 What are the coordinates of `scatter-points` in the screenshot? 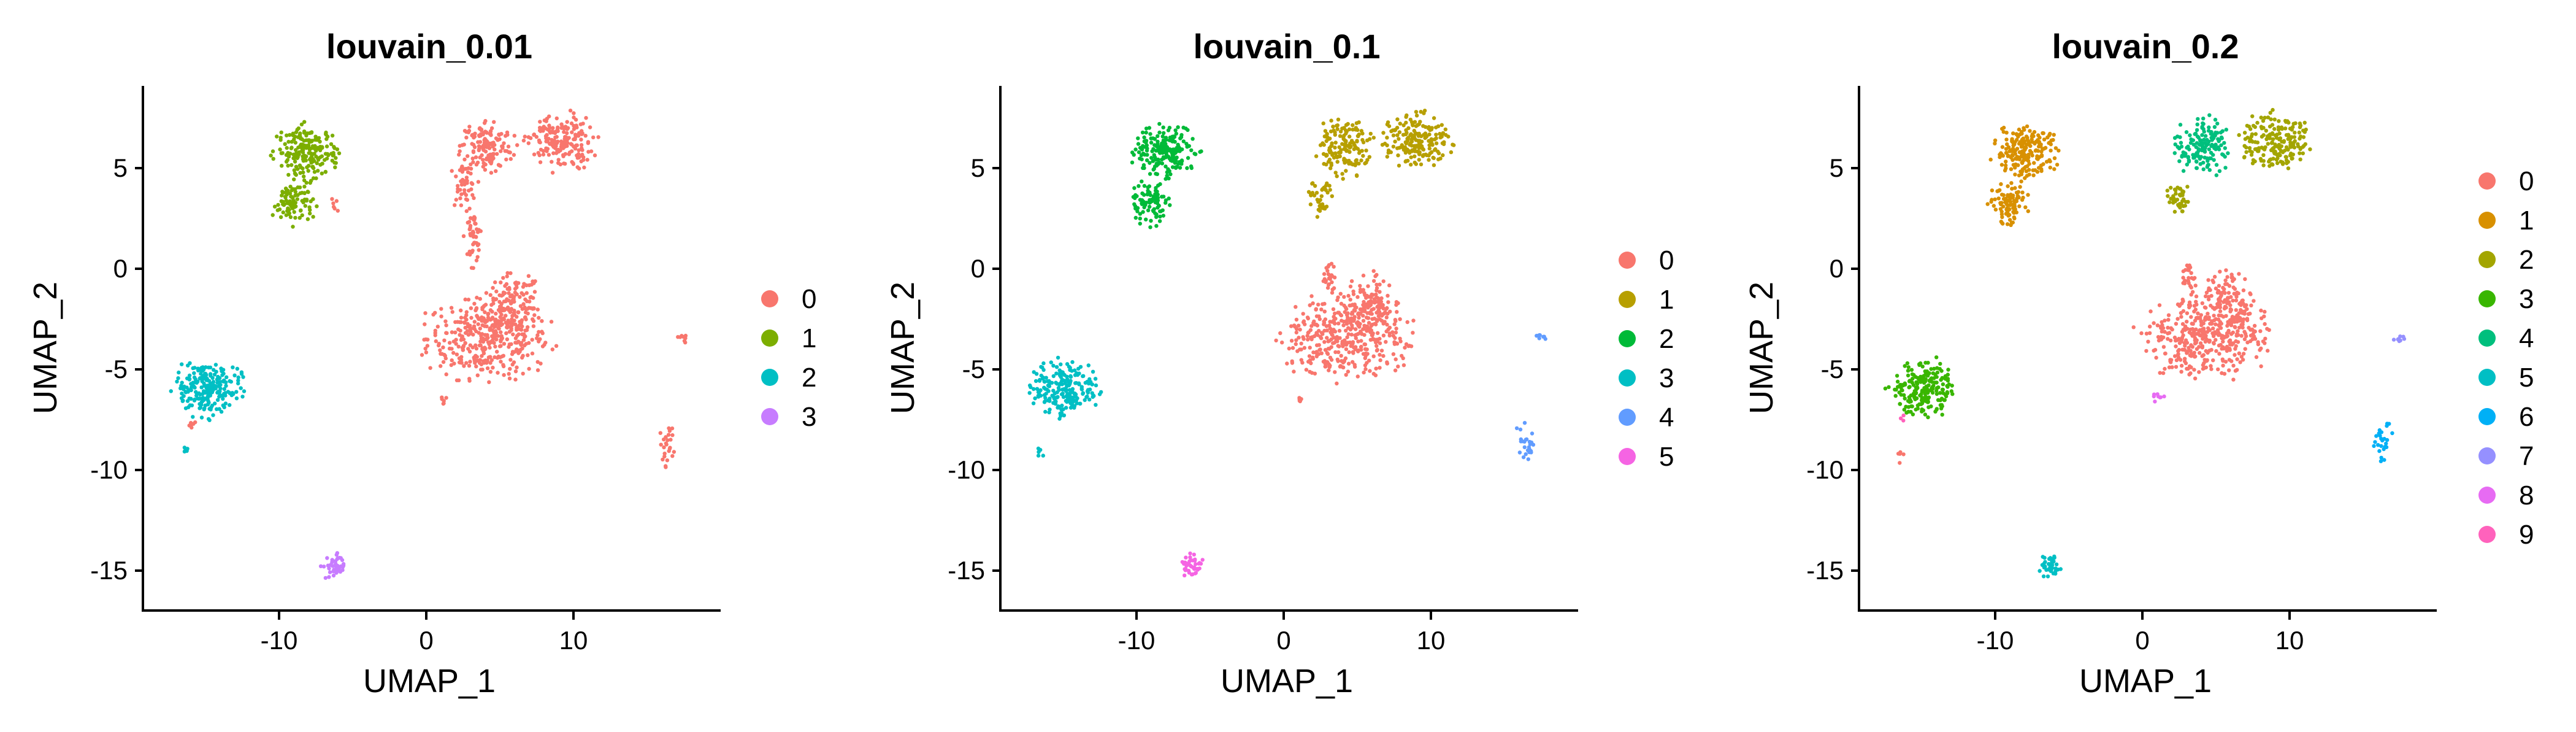 It's located at (428, 345).